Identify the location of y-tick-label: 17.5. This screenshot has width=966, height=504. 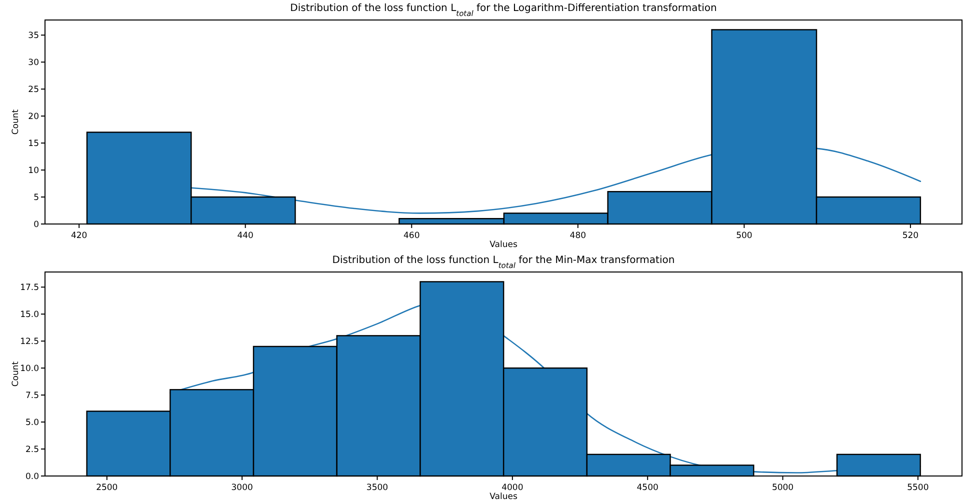
(29, 288).